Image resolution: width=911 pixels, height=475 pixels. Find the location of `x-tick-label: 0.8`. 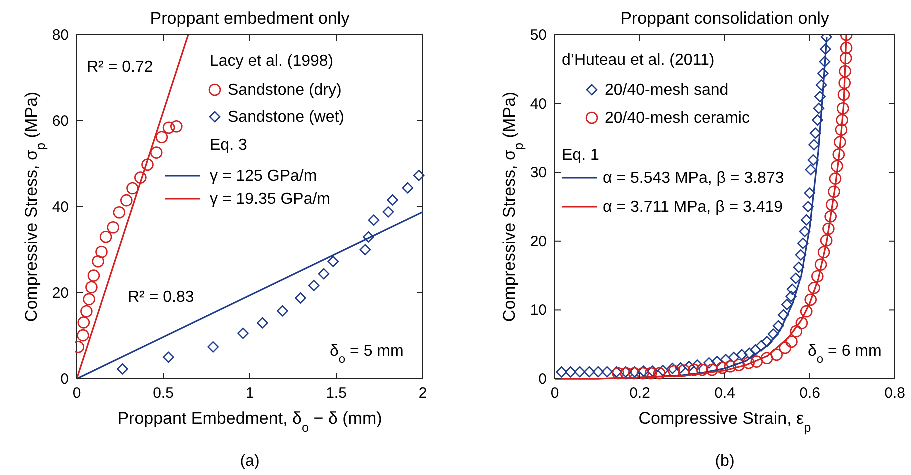

x-tick-label: 0.8 is located at coordinates (895, 393).